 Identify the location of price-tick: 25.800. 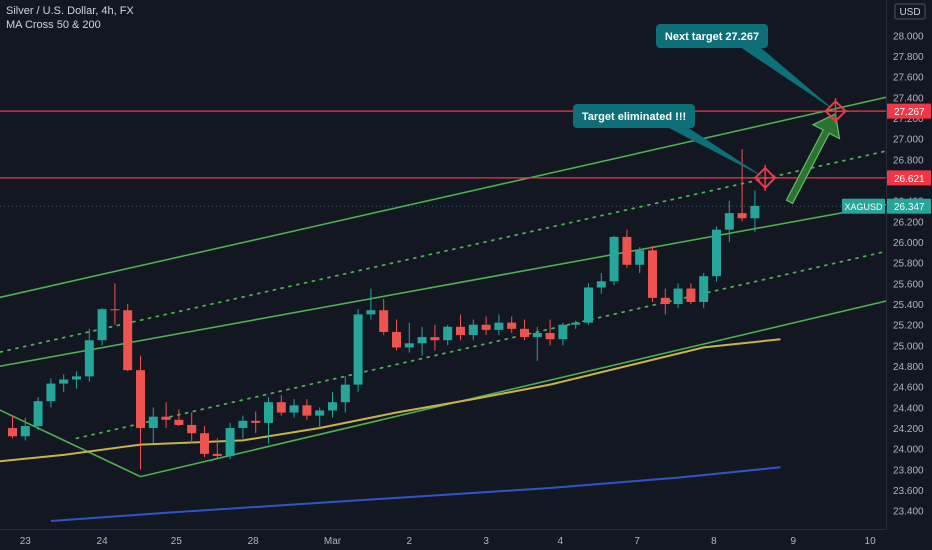
(908, 264).